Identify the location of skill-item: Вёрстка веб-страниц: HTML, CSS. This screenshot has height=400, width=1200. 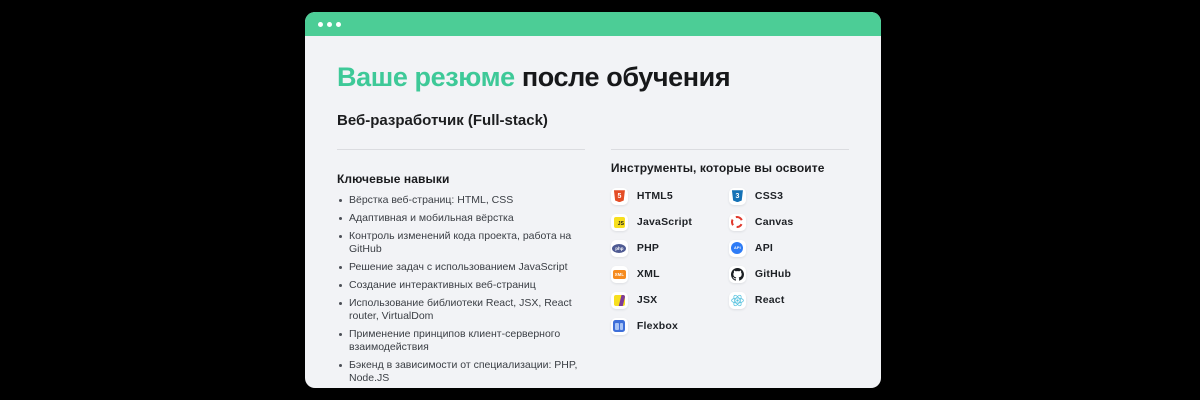
(461, 200).